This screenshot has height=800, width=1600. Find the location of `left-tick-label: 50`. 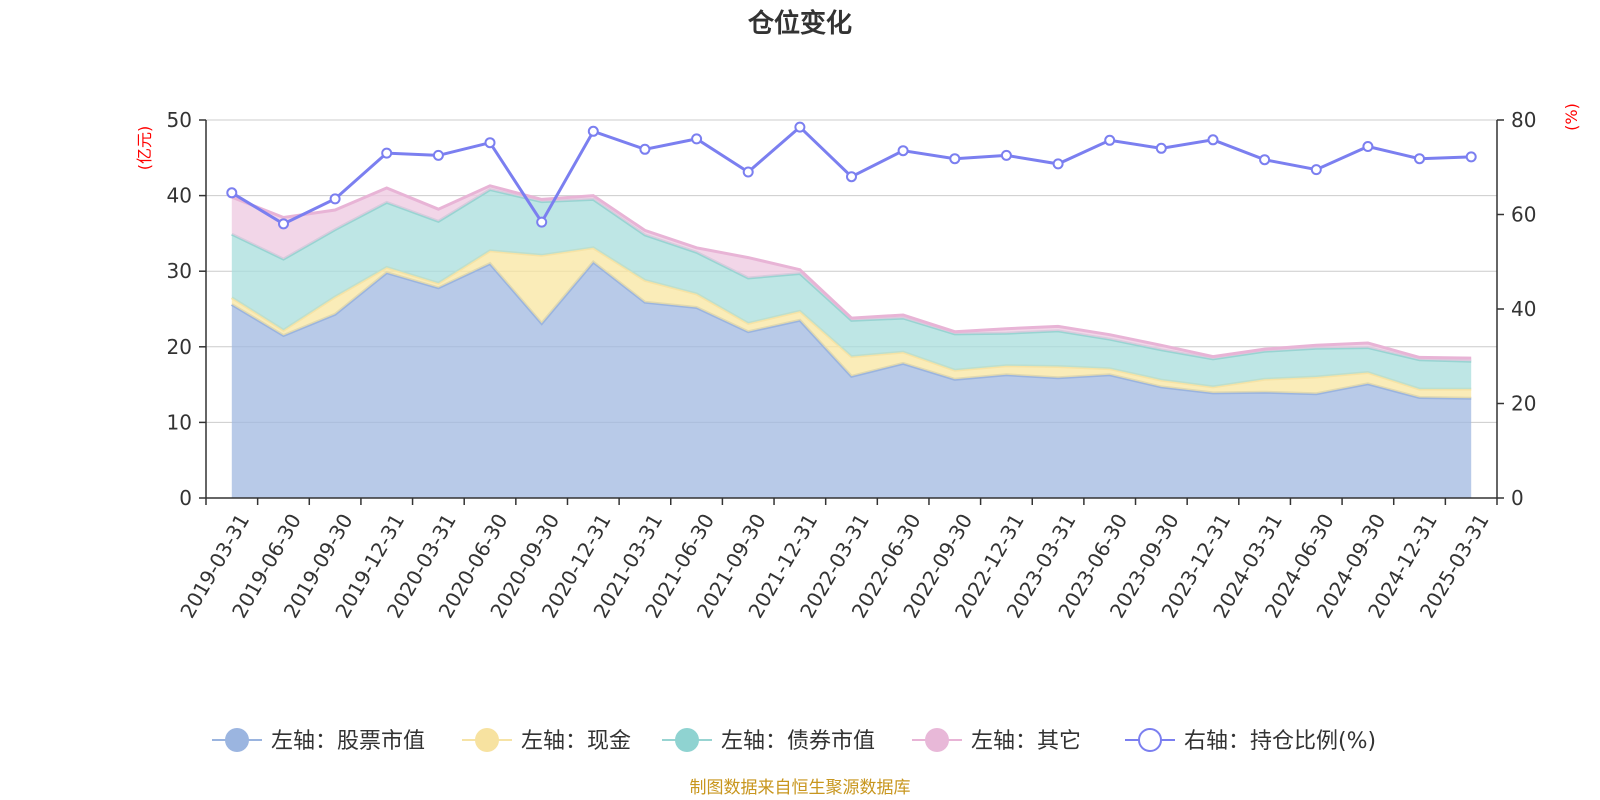

left-tick-label: 50 is located at coordinates (179, 120).